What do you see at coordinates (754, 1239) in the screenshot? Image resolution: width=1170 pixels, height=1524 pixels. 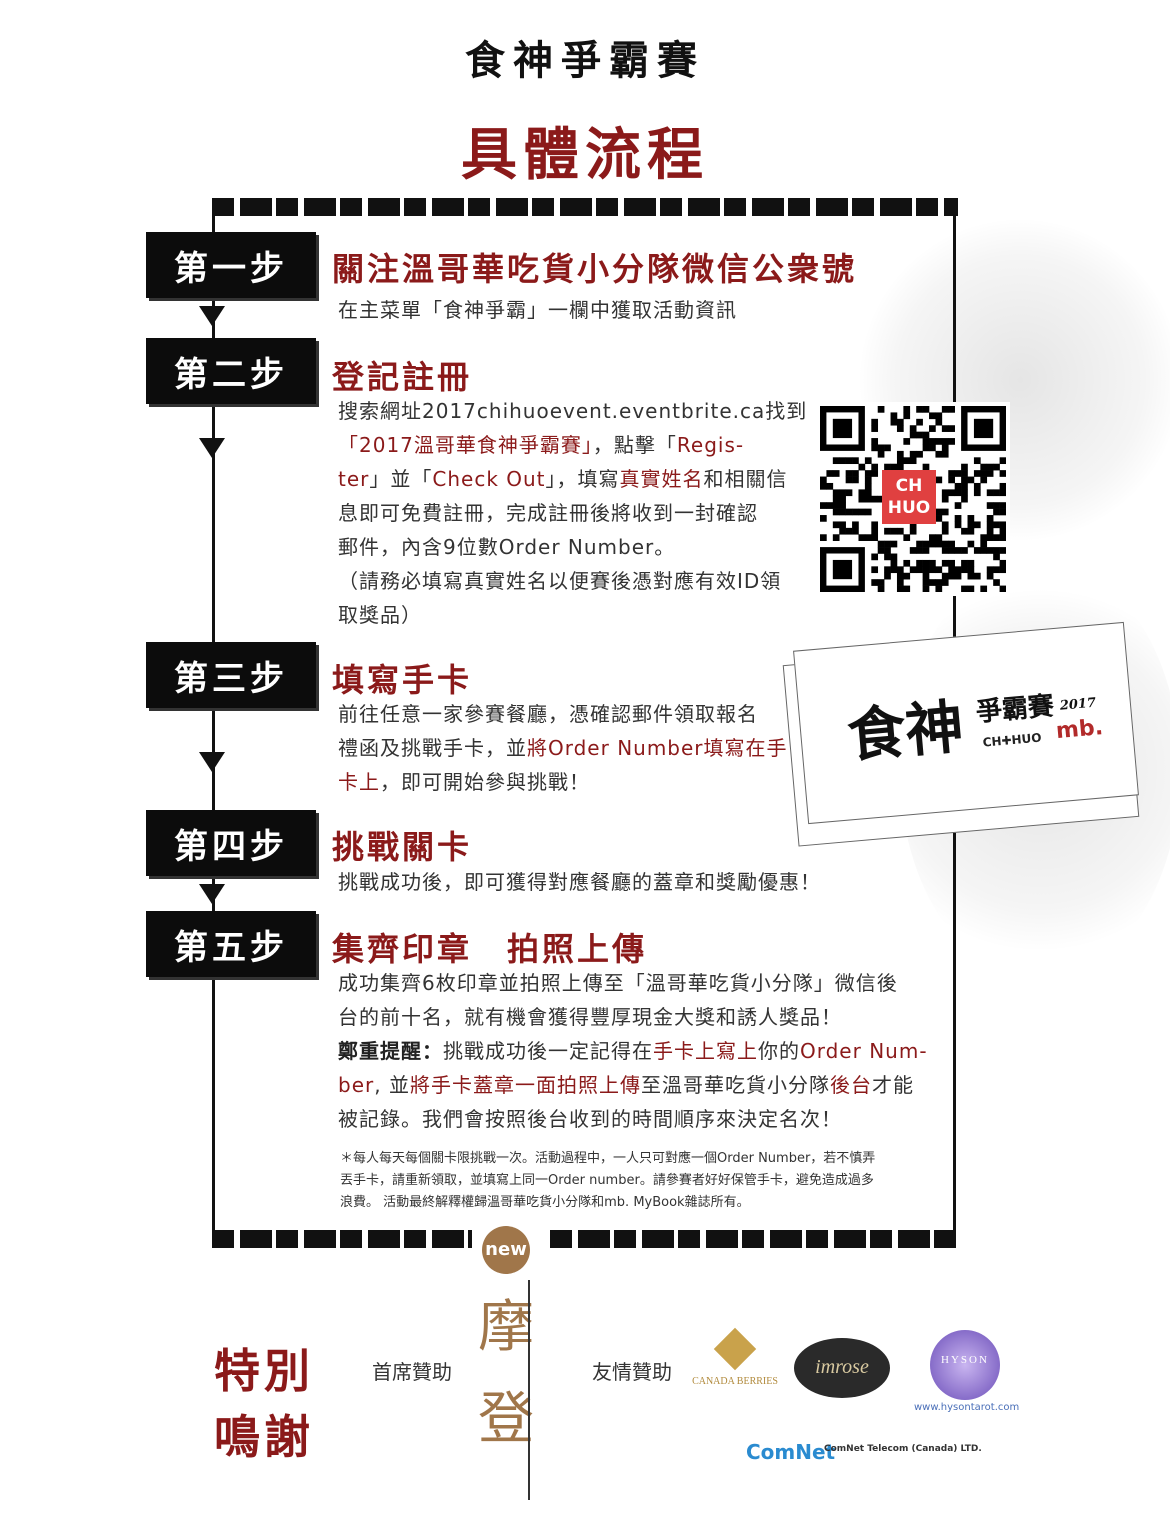 I see `brush-stroke-bottom-right` at bounding box center [754, 1239].